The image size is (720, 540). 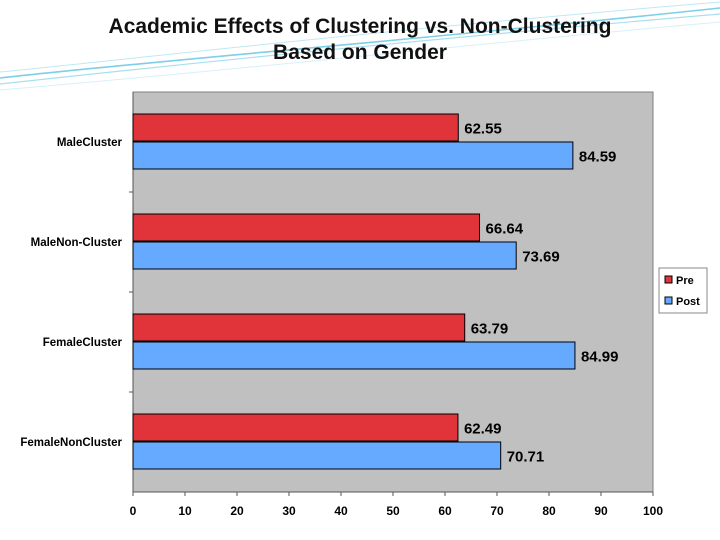 What do you see at coordinates (668, 279) in the screenshot?
I see `legend-swatch-pre` at bounding box center [668, 279].